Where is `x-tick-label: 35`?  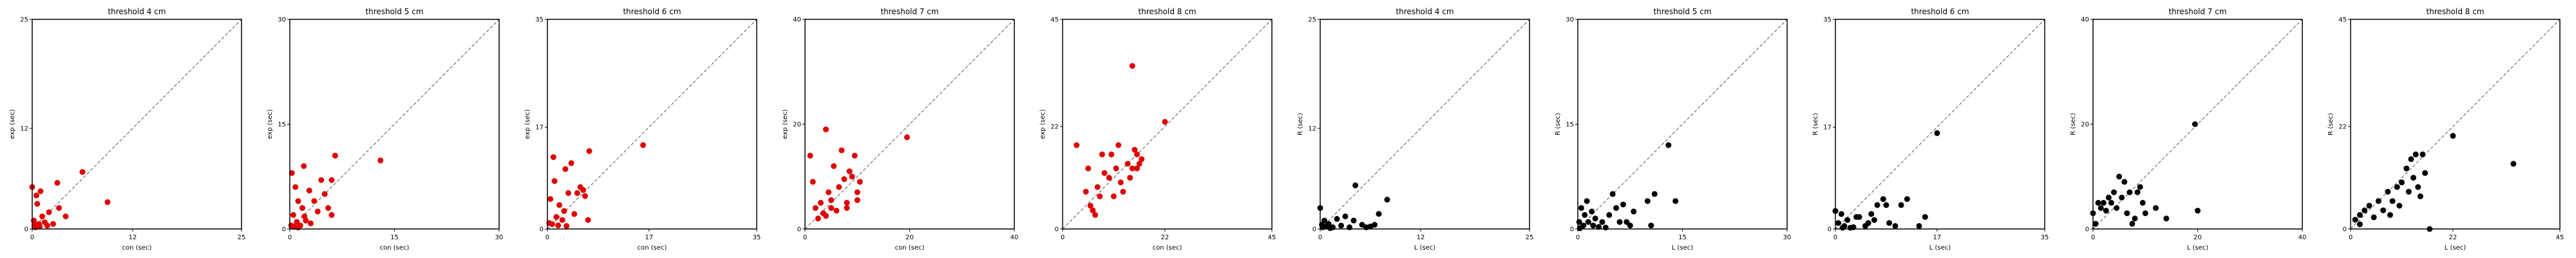 x-tick-label: 35 is located at coordinates (757, 237).